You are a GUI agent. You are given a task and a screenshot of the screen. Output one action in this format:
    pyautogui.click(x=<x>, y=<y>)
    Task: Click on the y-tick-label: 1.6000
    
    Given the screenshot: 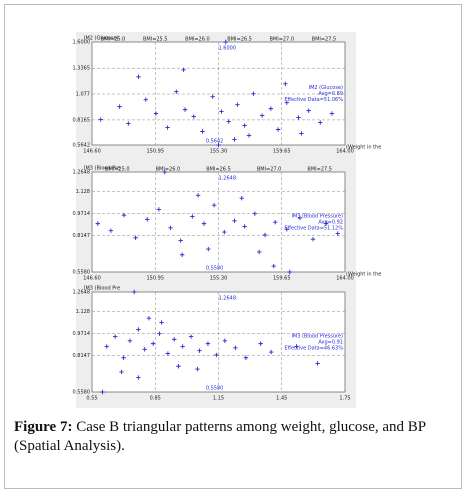 What is the action you would take?
    pyautogui.click(x=82, y=43)
    